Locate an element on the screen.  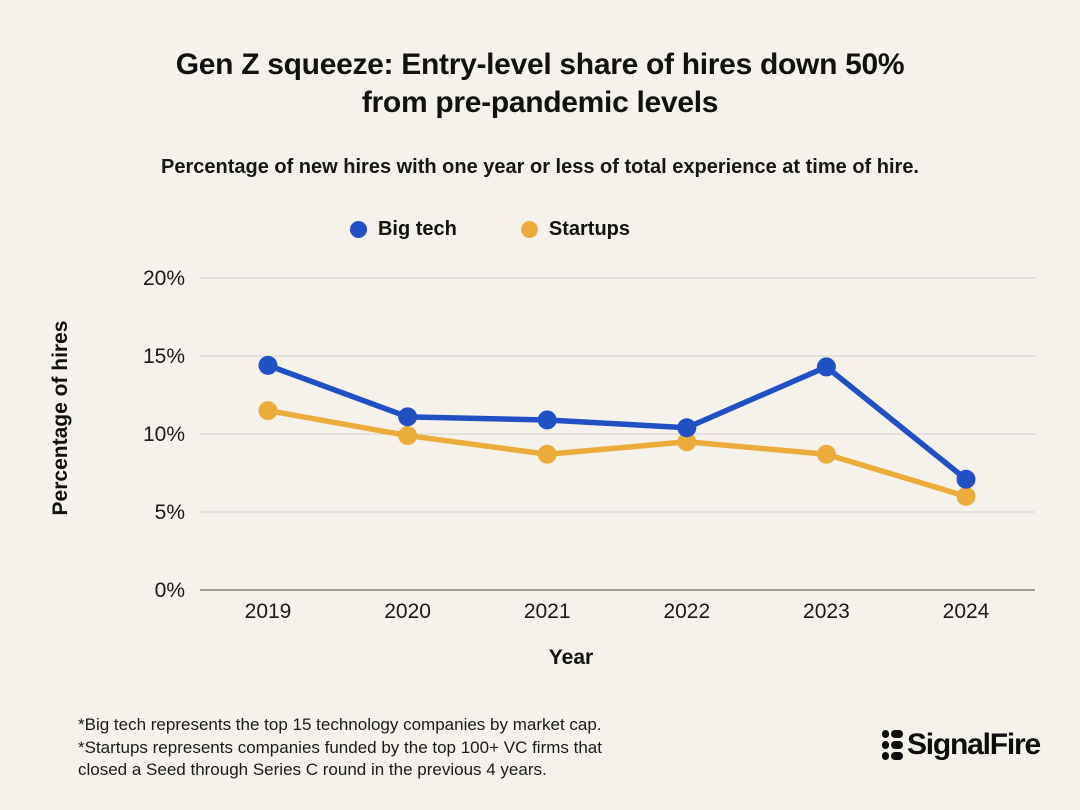
legend-label-startups: Startups is located at coordinates (589, 229).